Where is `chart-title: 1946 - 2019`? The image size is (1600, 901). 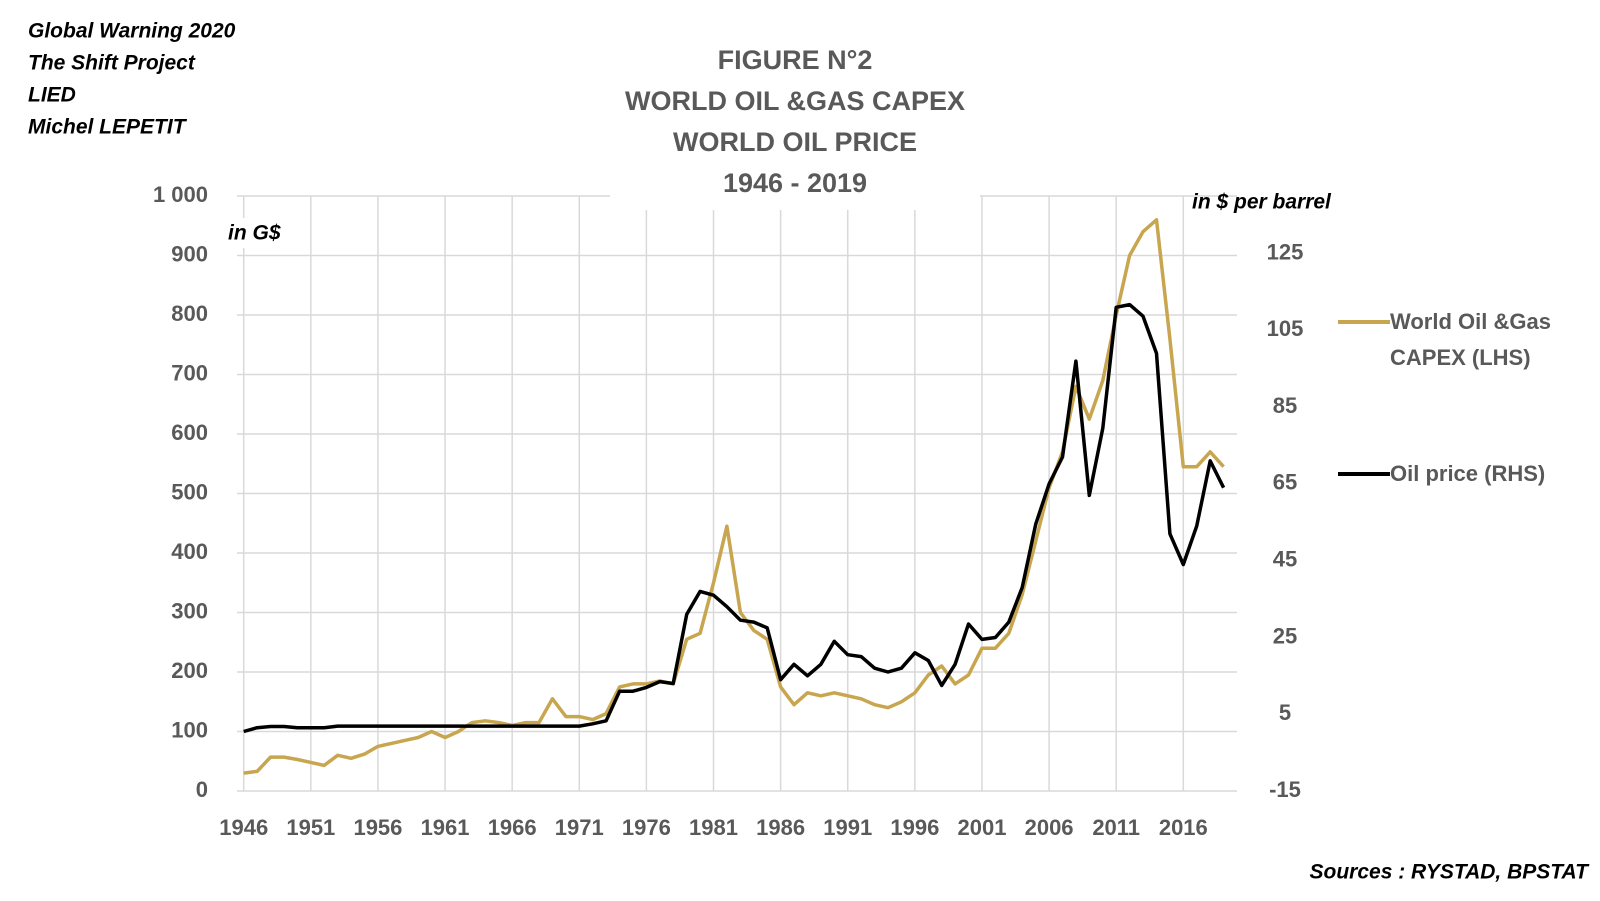
chart-title: 1946 - 2019 is located at coordinates (795, 183).